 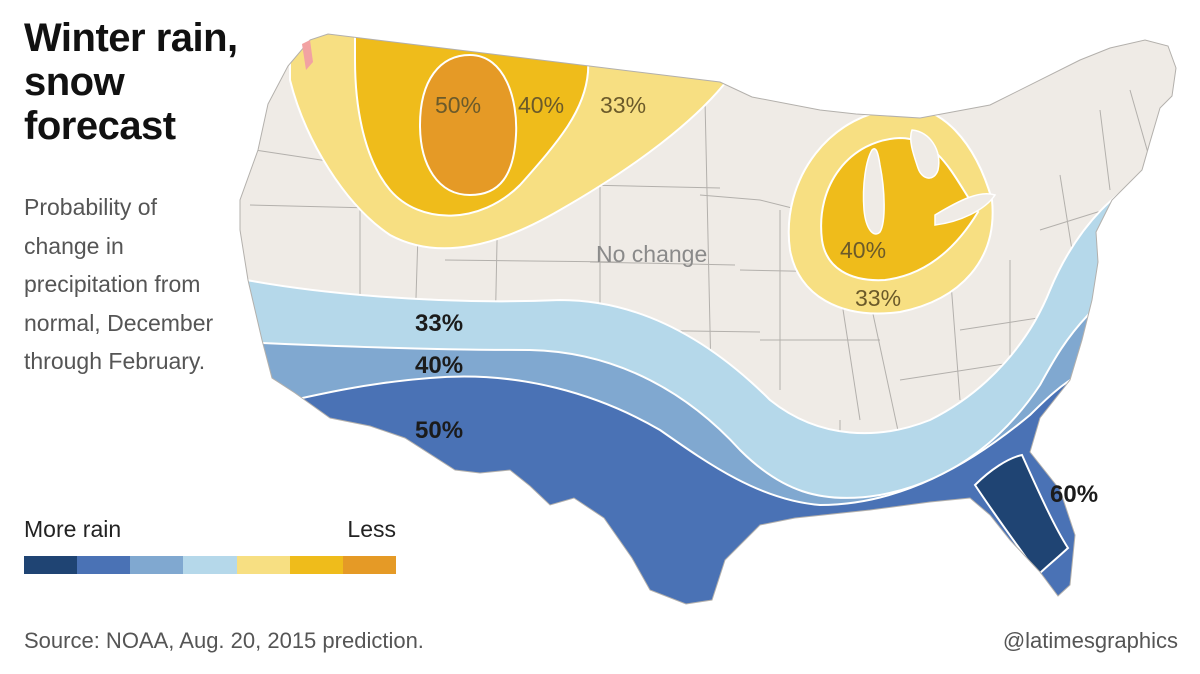 I want to click on label-nw-50: 50%, so click(x=458, y=105).